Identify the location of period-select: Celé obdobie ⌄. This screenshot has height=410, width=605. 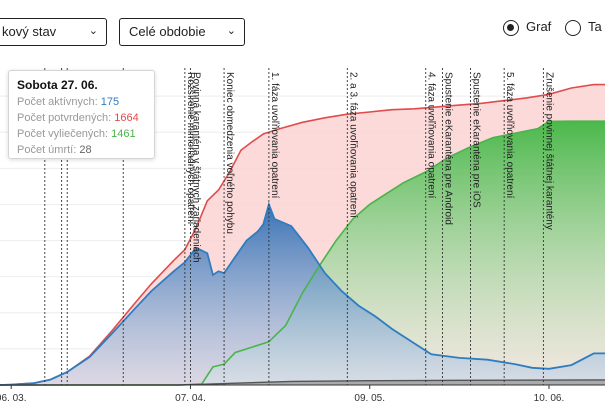
(182, 32).